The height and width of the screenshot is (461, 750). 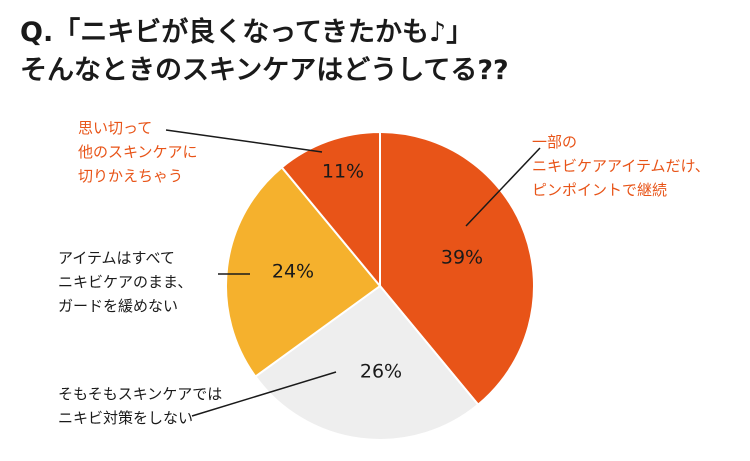 What do you see at coordinates (330, 209) in the screenshot?
I see `pie-slice-switch-skincare` at bounding box center [330, 209].